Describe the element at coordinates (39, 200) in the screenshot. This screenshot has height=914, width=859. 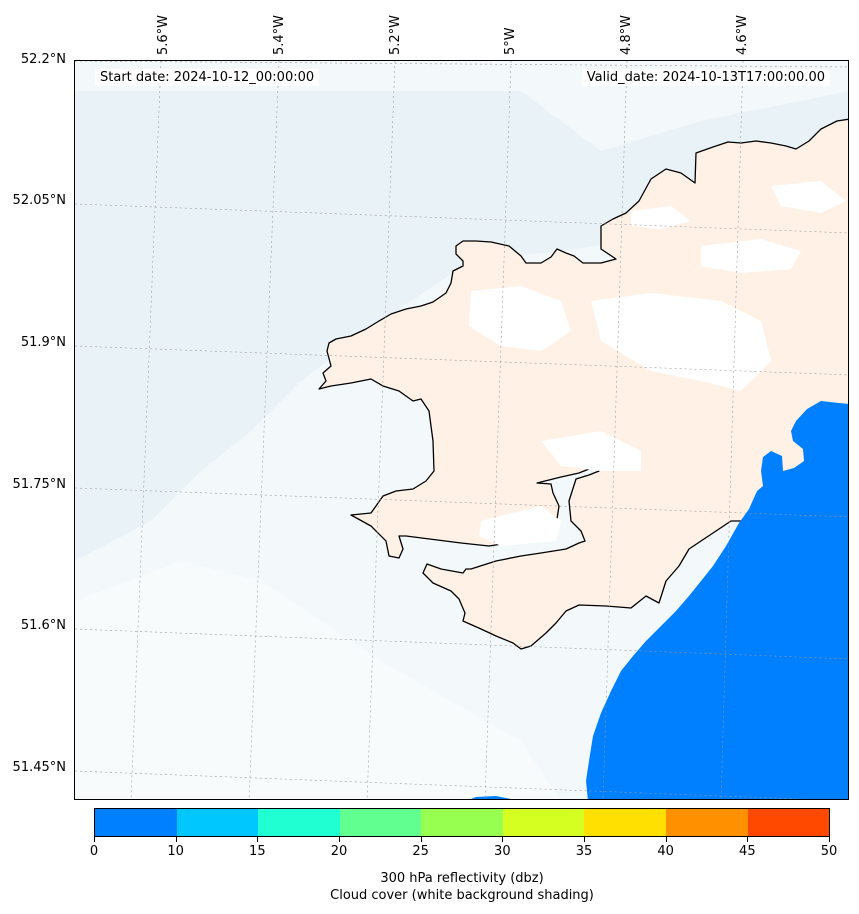
I see `lat-label-52-05n: 52.05°N` at that location.